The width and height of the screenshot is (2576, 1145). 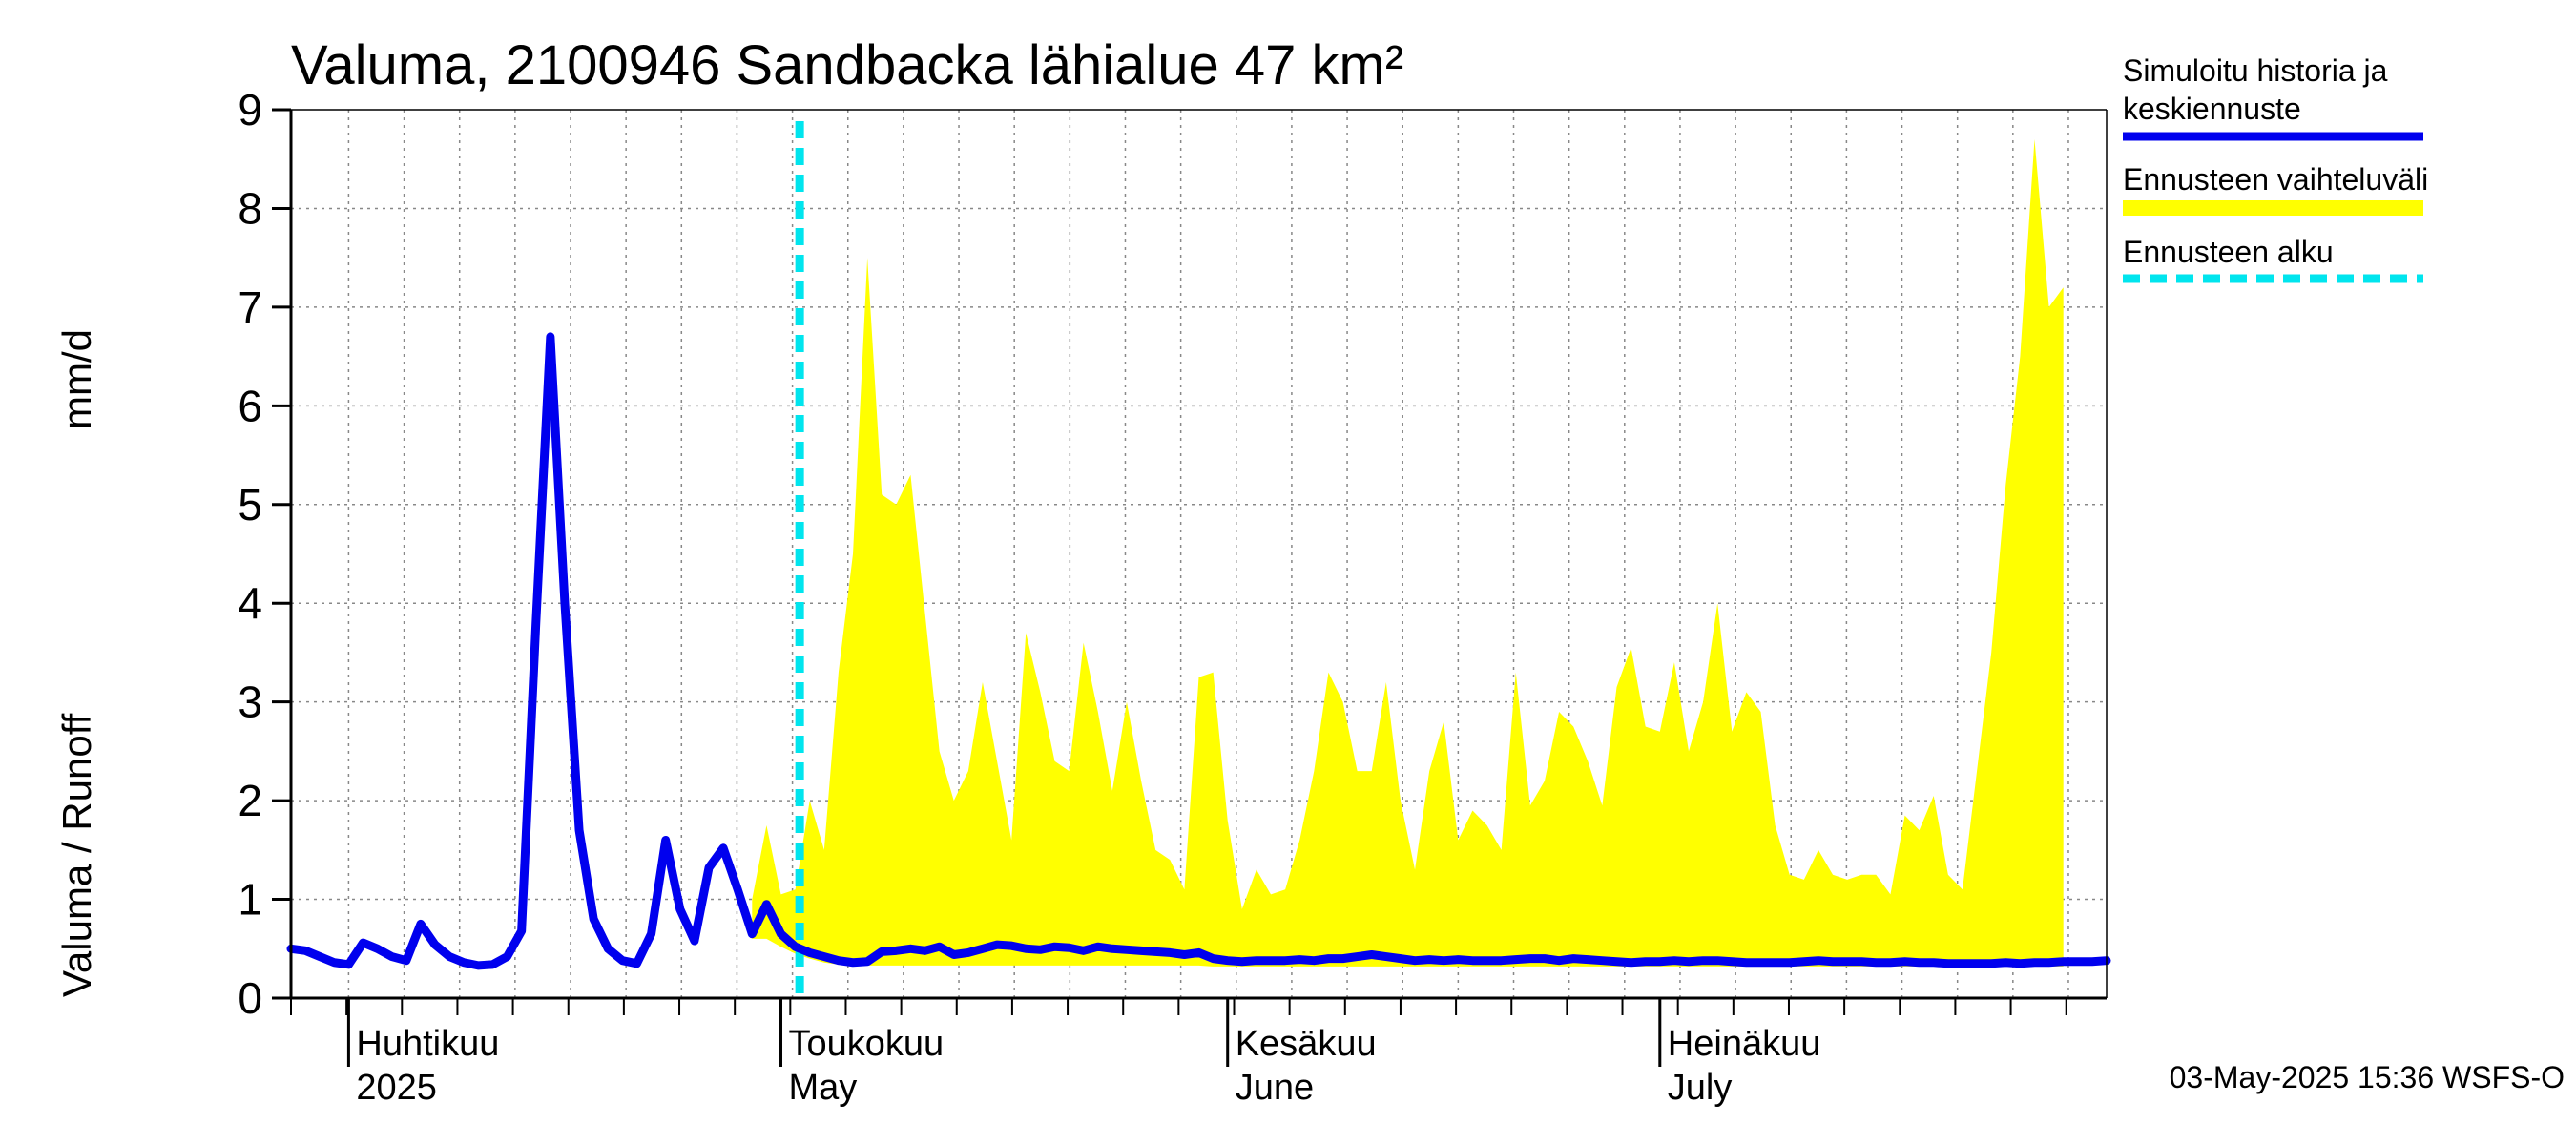 What do you see at coordinates (250, 307) in the screenshot?
I see `y-tick-label: 7` at bounding box center [250, 307].